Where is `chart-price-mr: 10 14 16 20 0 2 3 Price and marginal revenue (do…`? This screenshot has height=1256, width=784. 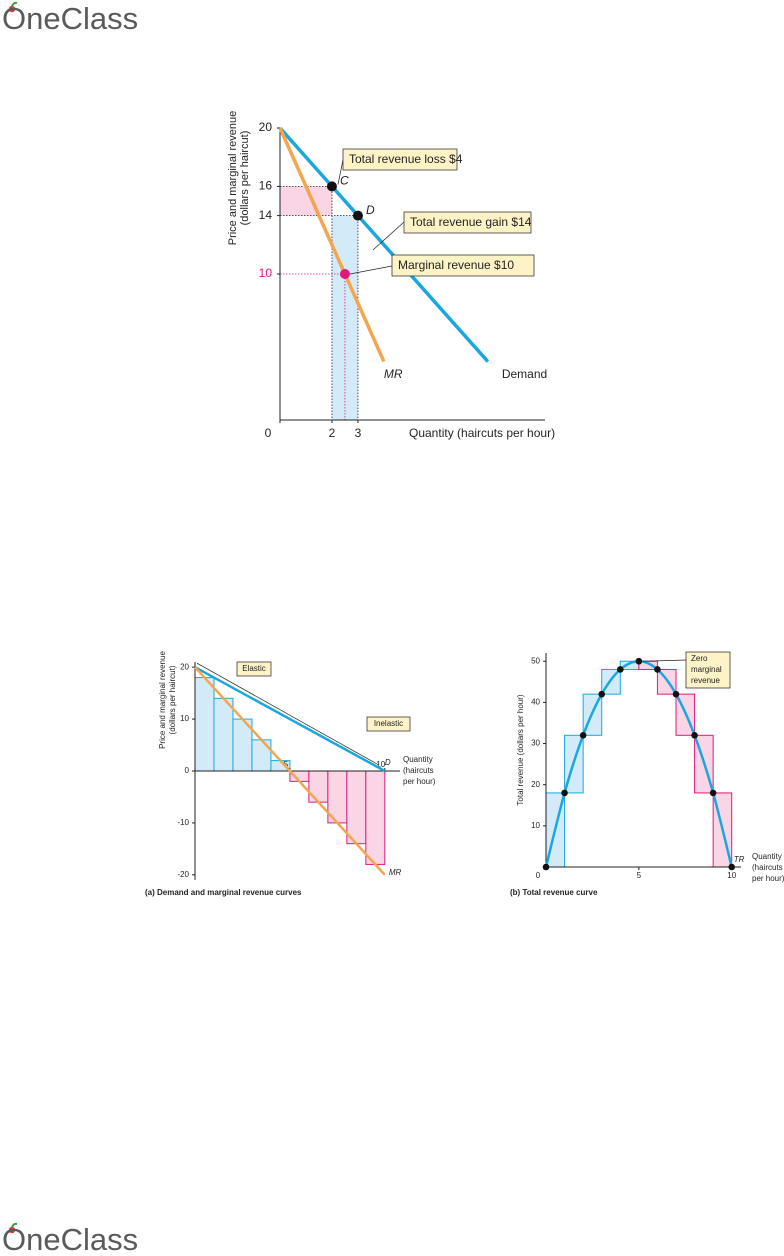 chart-price-mr: 10 14 16 20 0 2 3 Price and marginal revenue (do… is located at coordinates (391, 275).